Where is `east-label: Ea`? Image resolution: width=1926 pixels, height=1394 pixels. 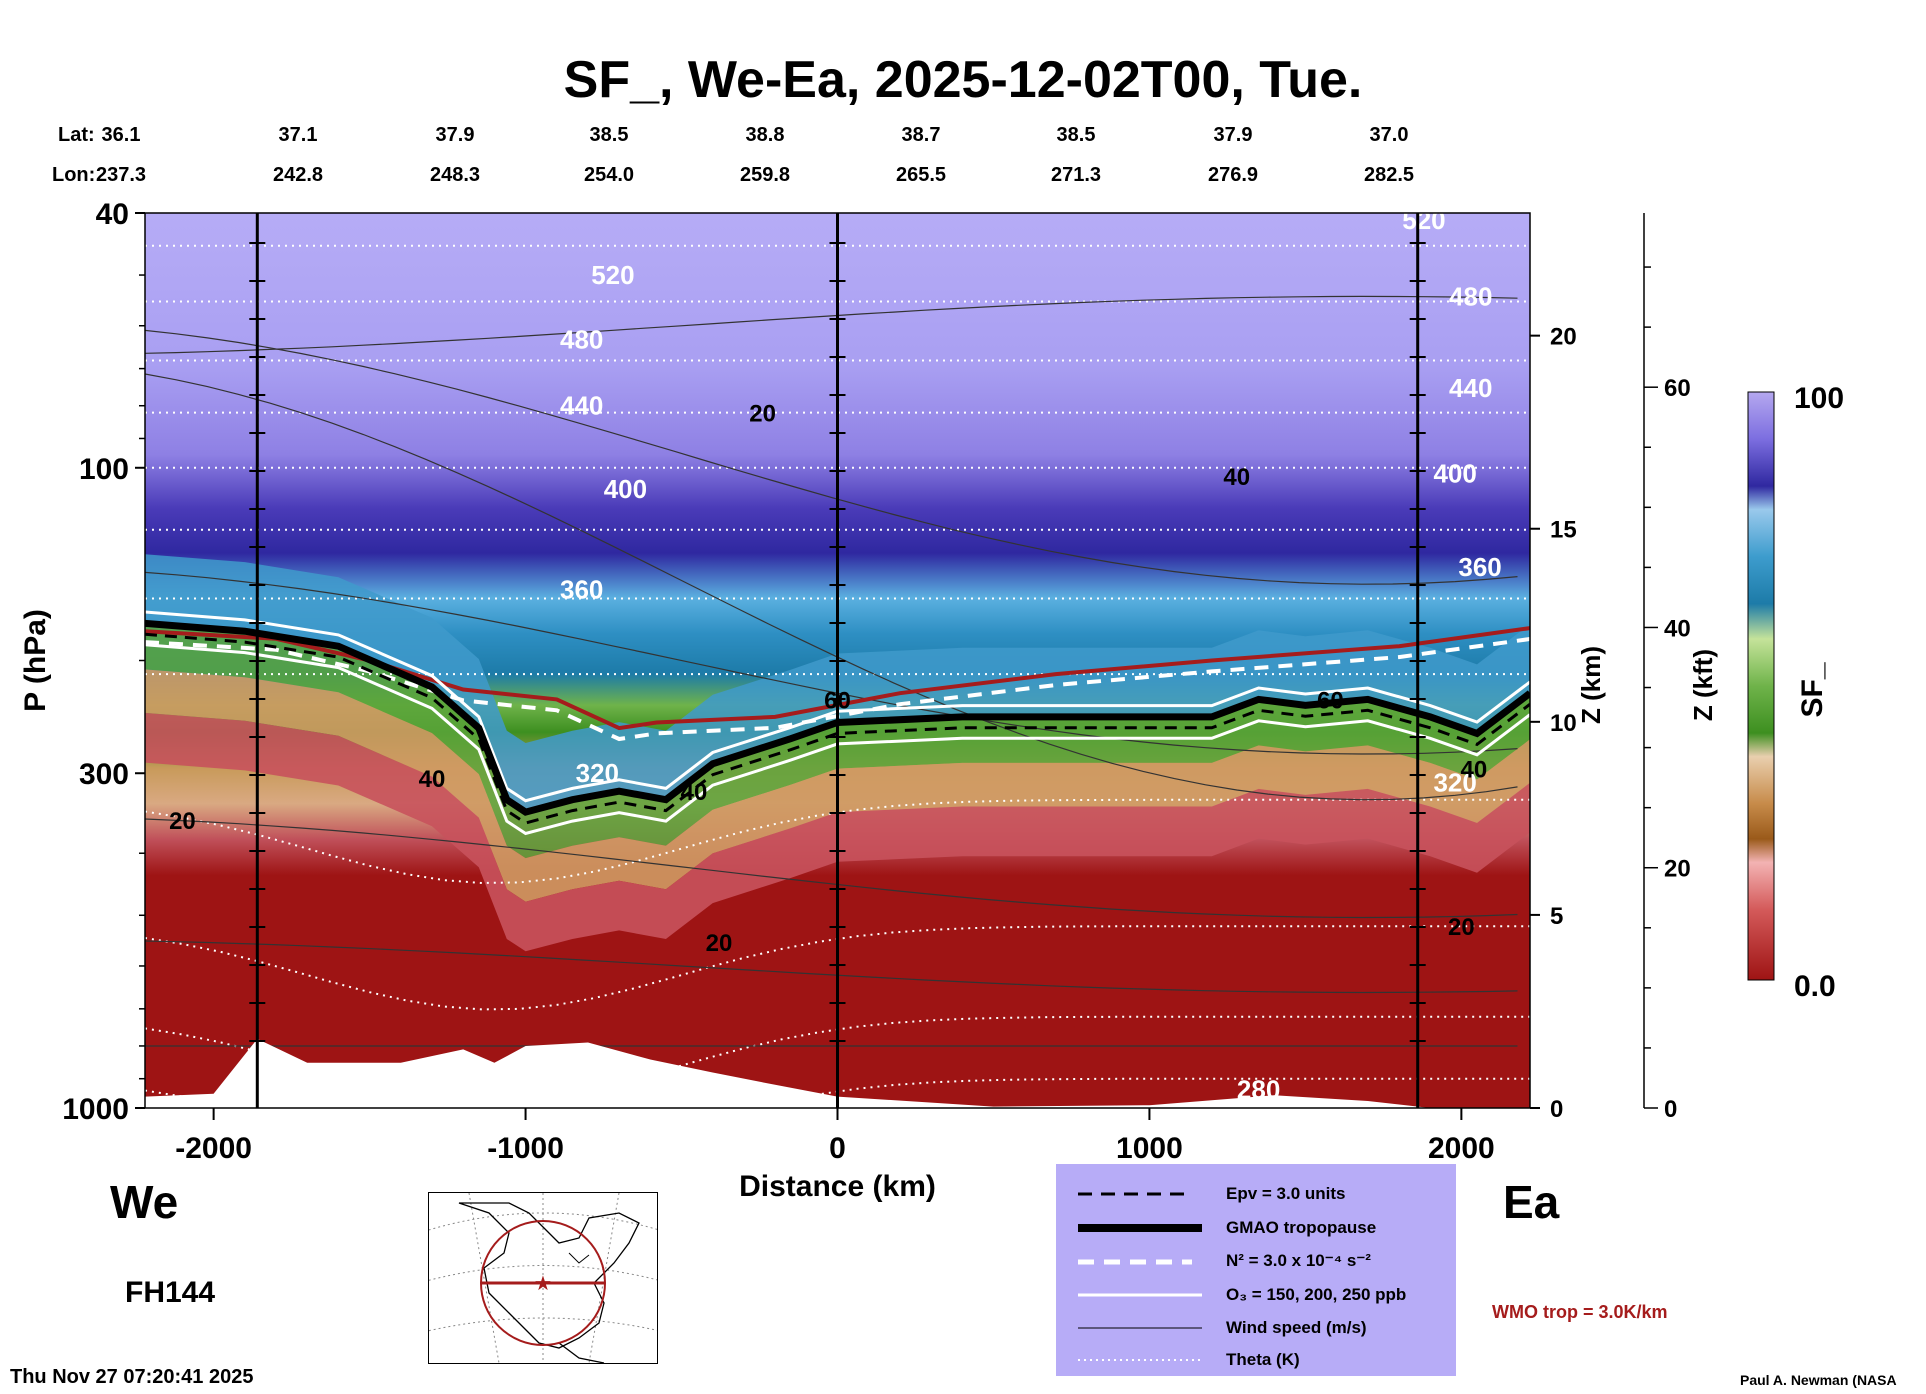 east-label: Ea is located at coordinates (1531, 1202).